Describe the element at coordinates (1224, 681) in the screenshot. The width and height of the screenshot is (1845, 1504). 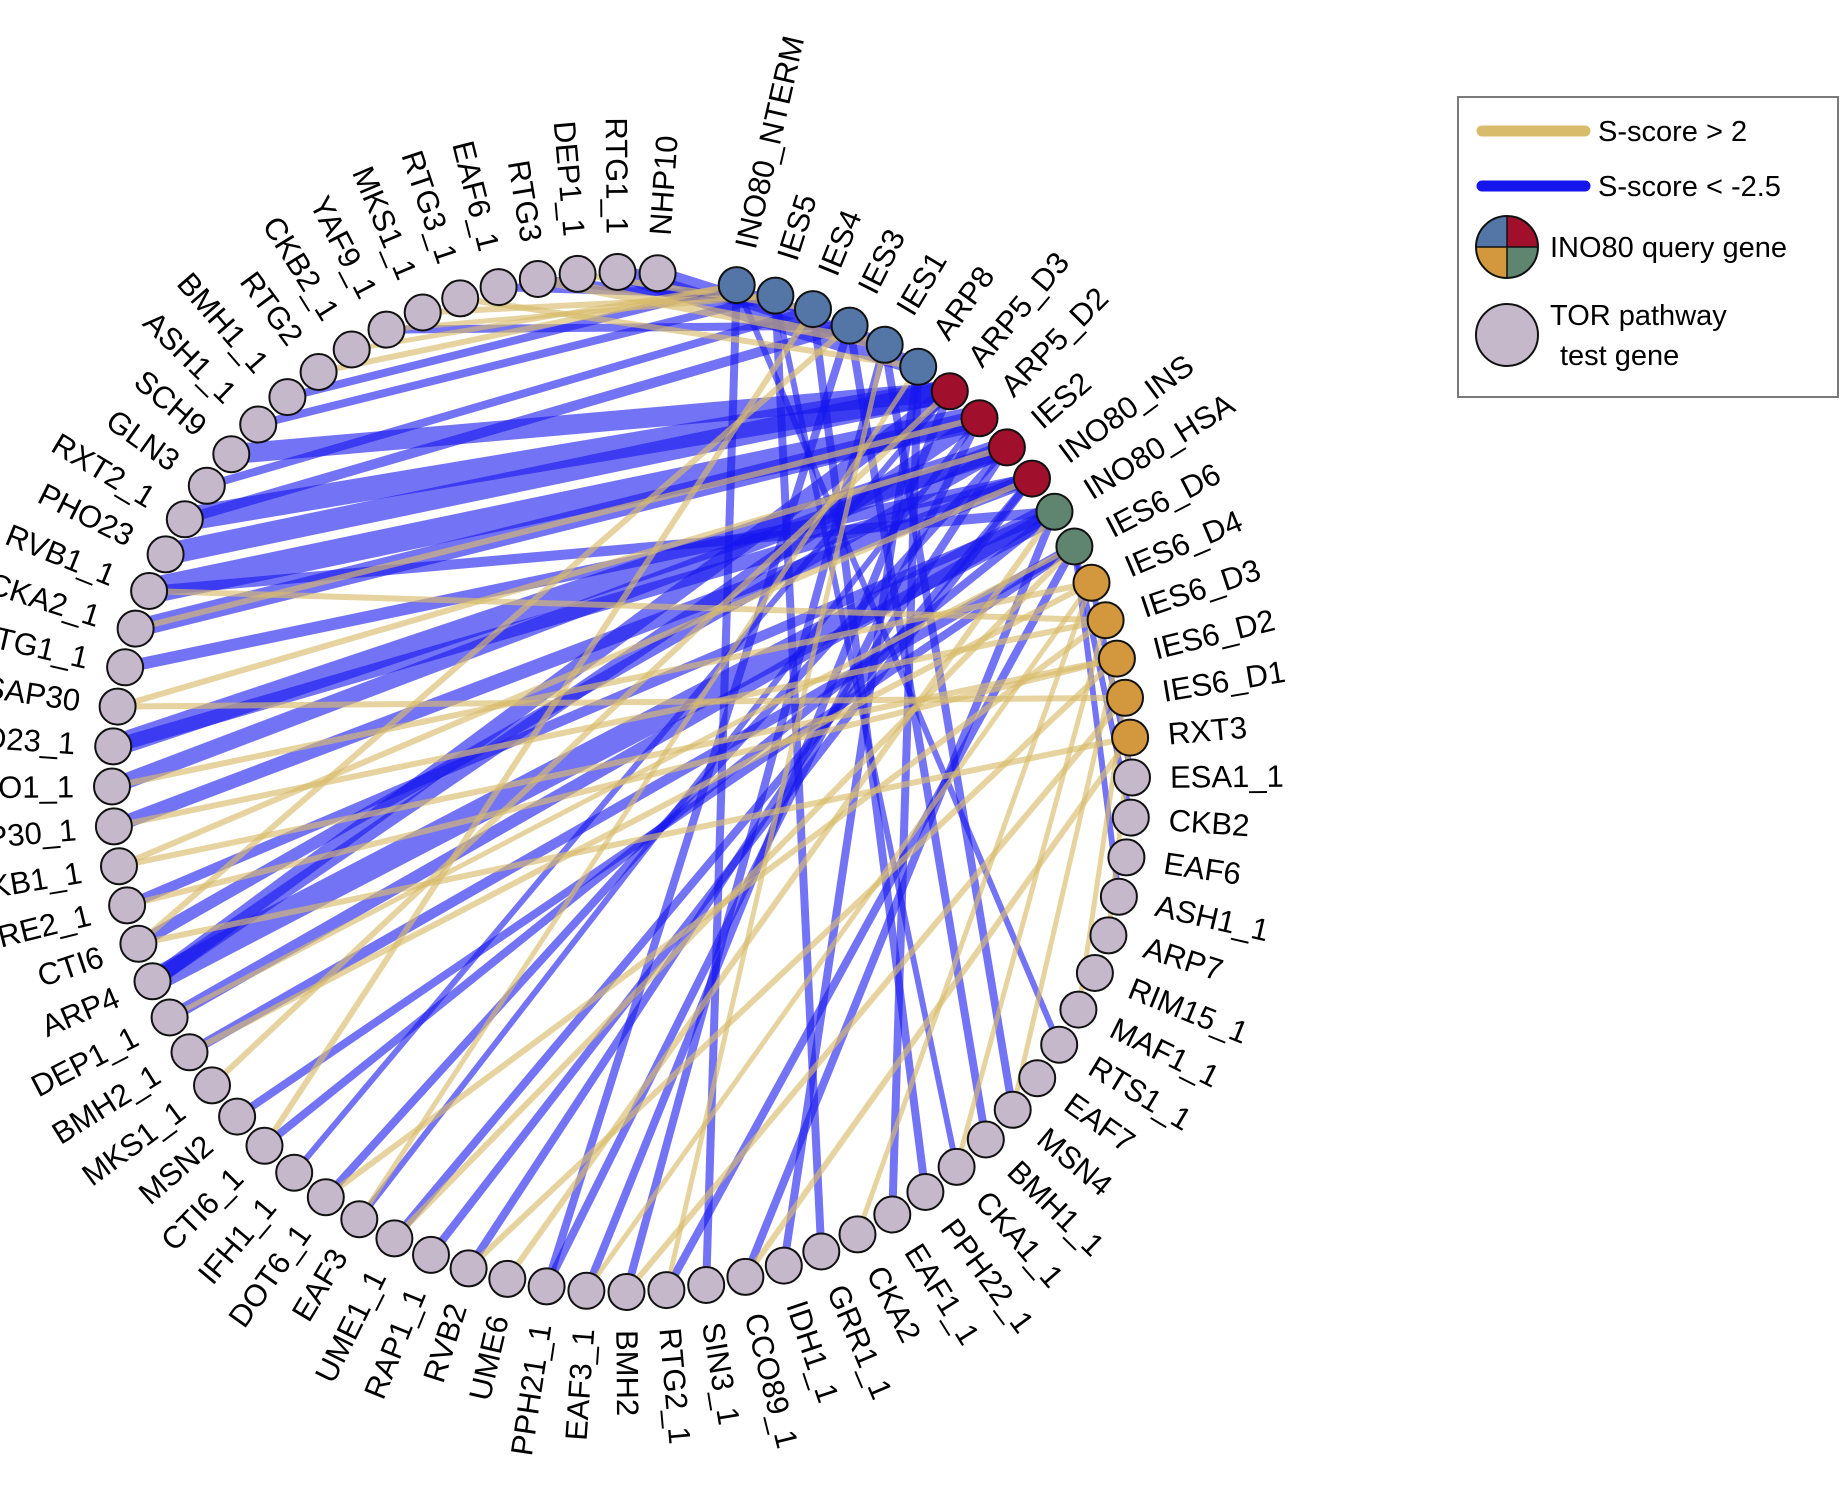
I see `gene-label-ies6-d1: IES6_D1` at that location.